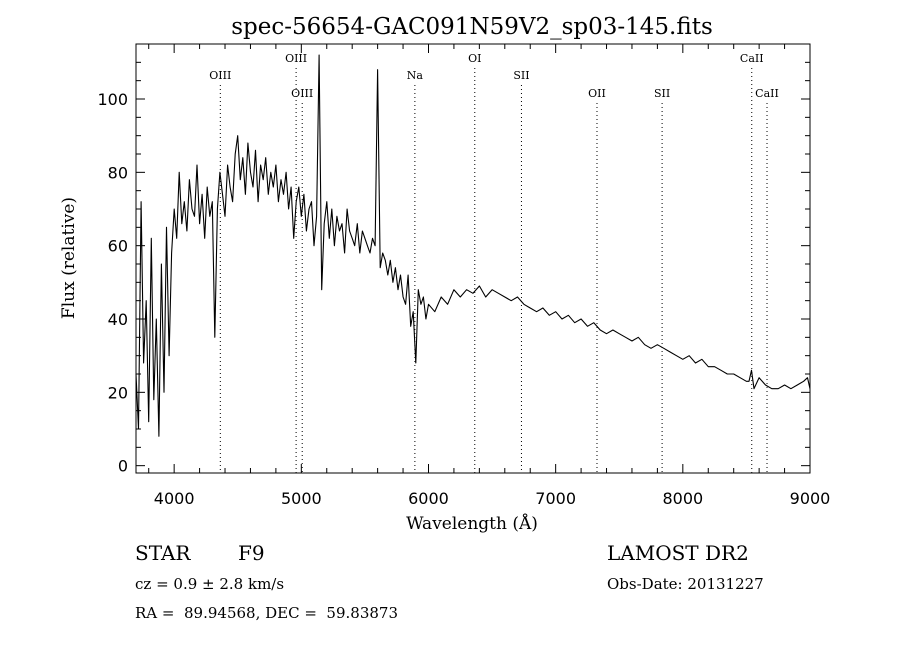 This screenshot has width=900, height=650. Describe the element at coordinates (472, 523) in the screenshot. I see `x-axis-label: Wavelength (Å)` at that location.